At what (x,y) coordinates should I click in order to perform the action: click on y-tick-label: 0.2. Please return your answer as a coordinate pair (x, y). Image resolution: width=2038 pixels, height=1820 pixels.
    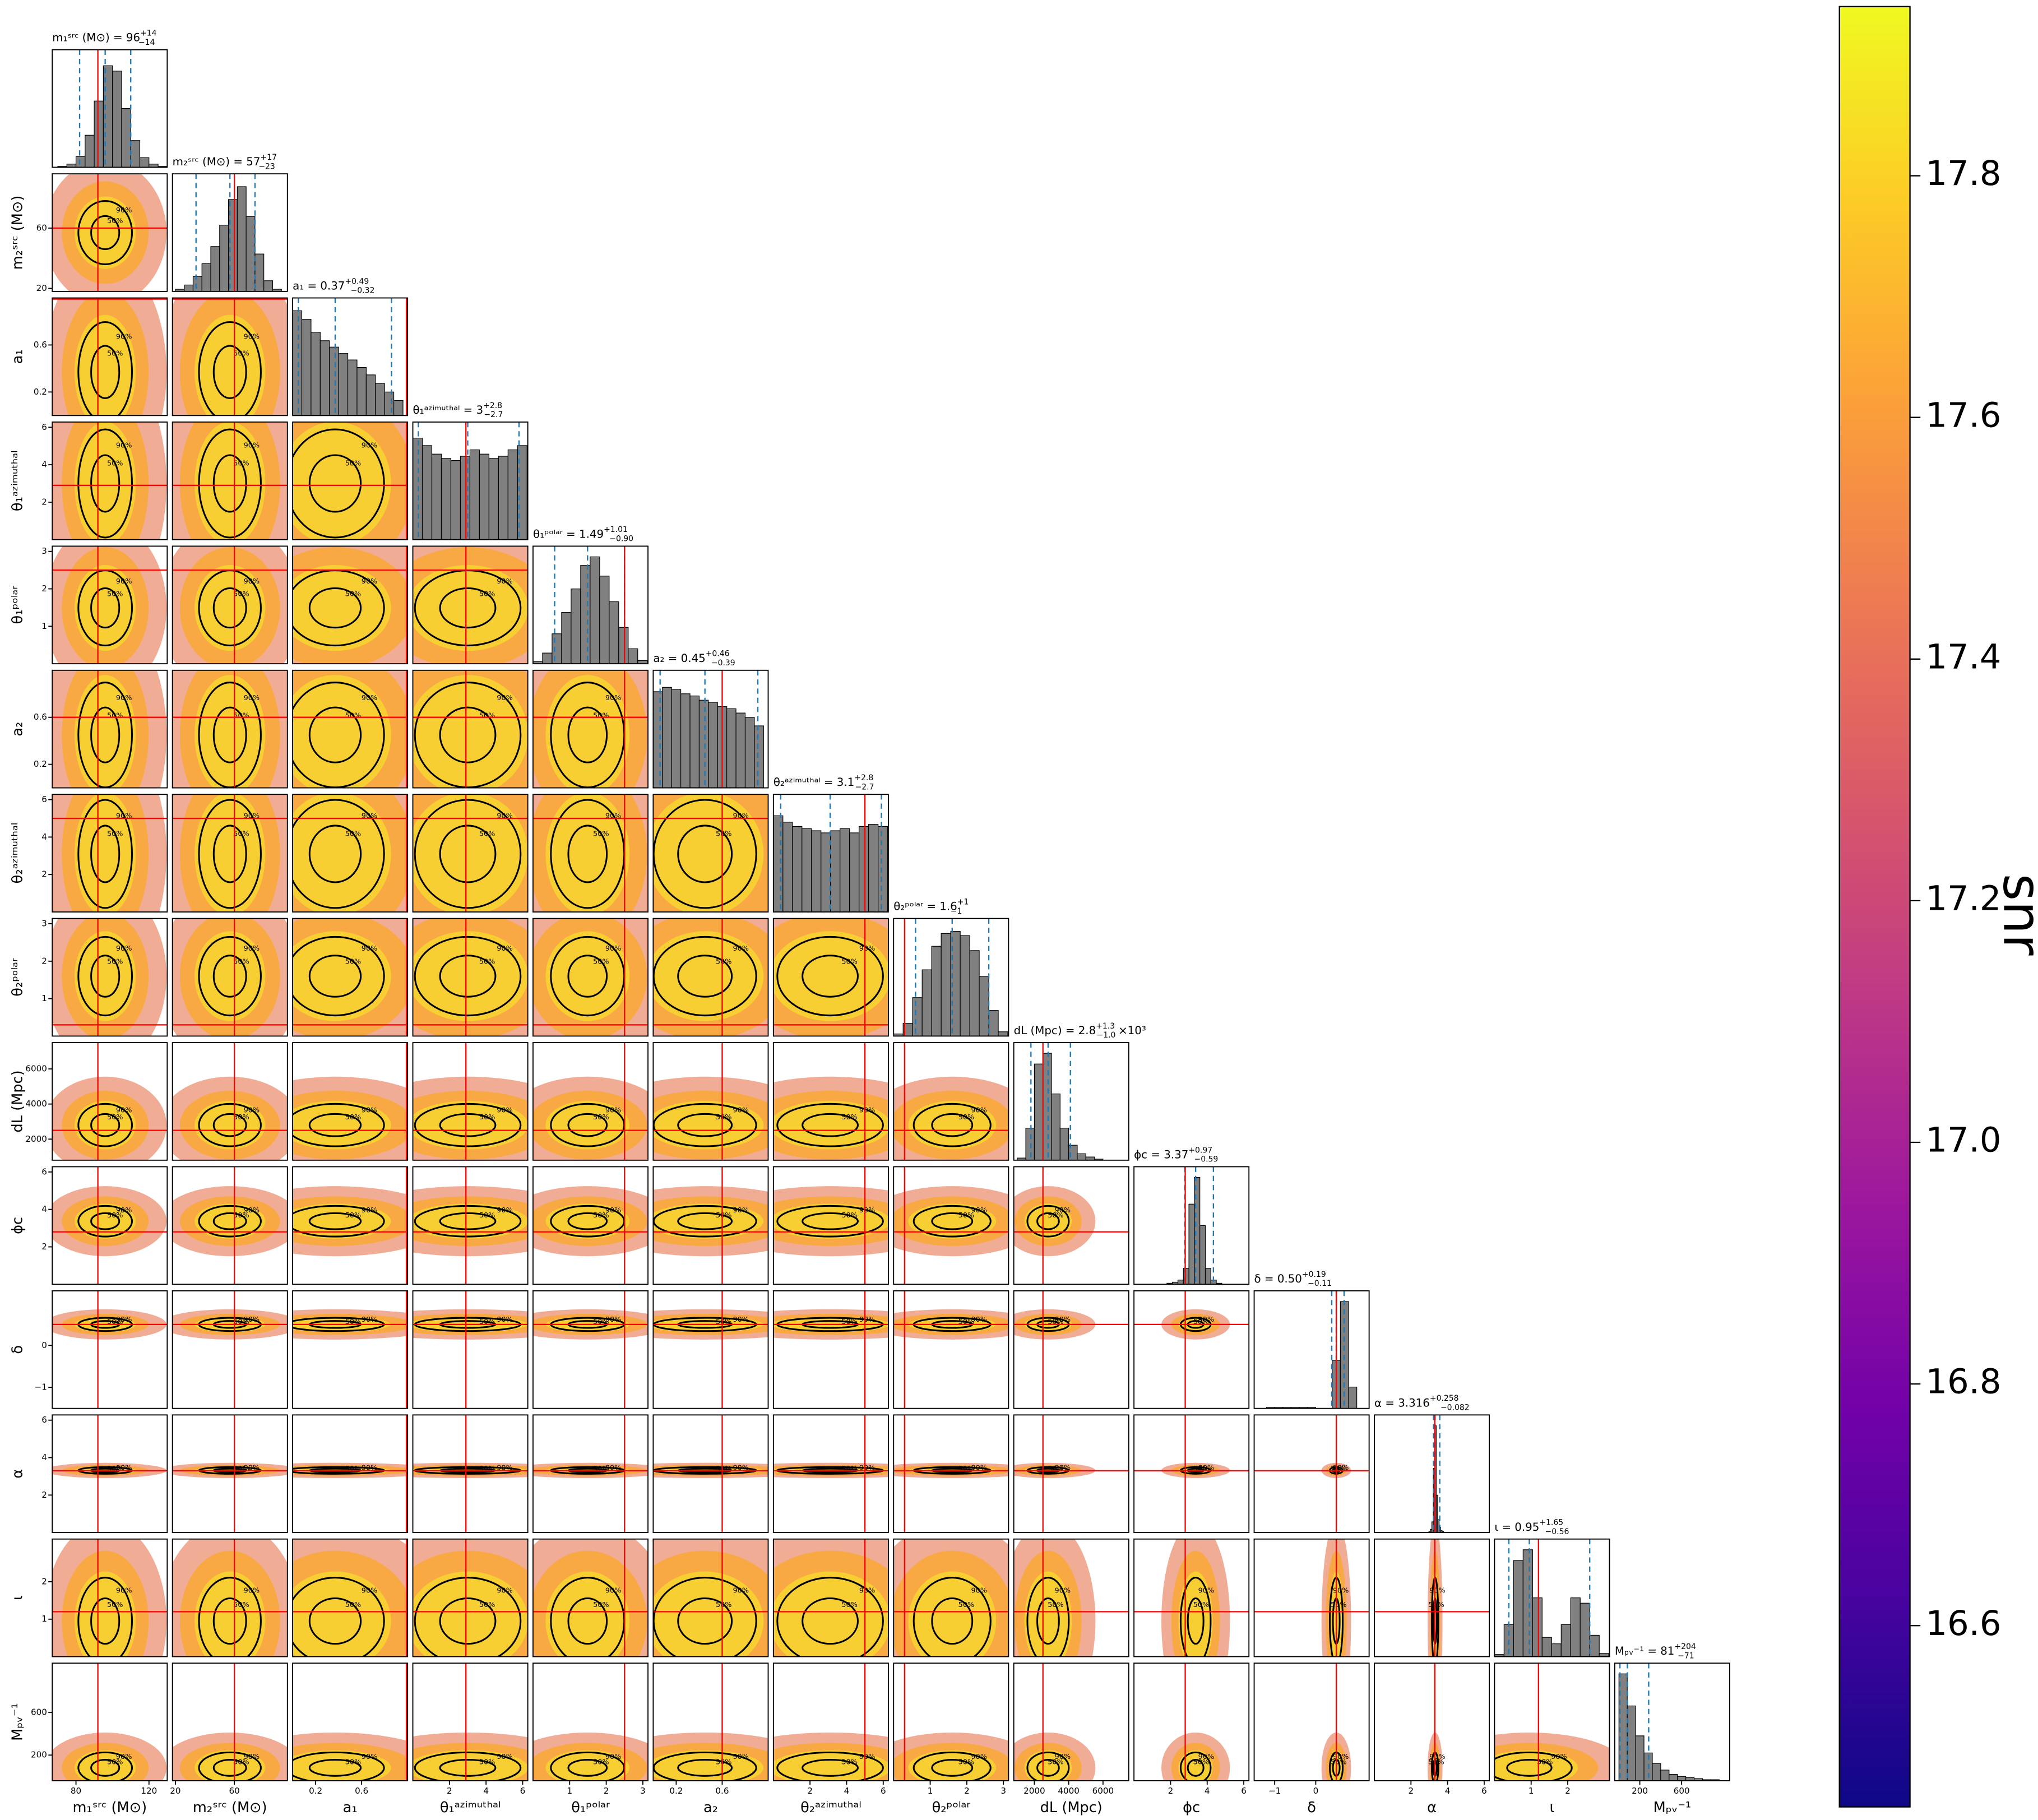
    Looking at the image, I should click on (40, 392).